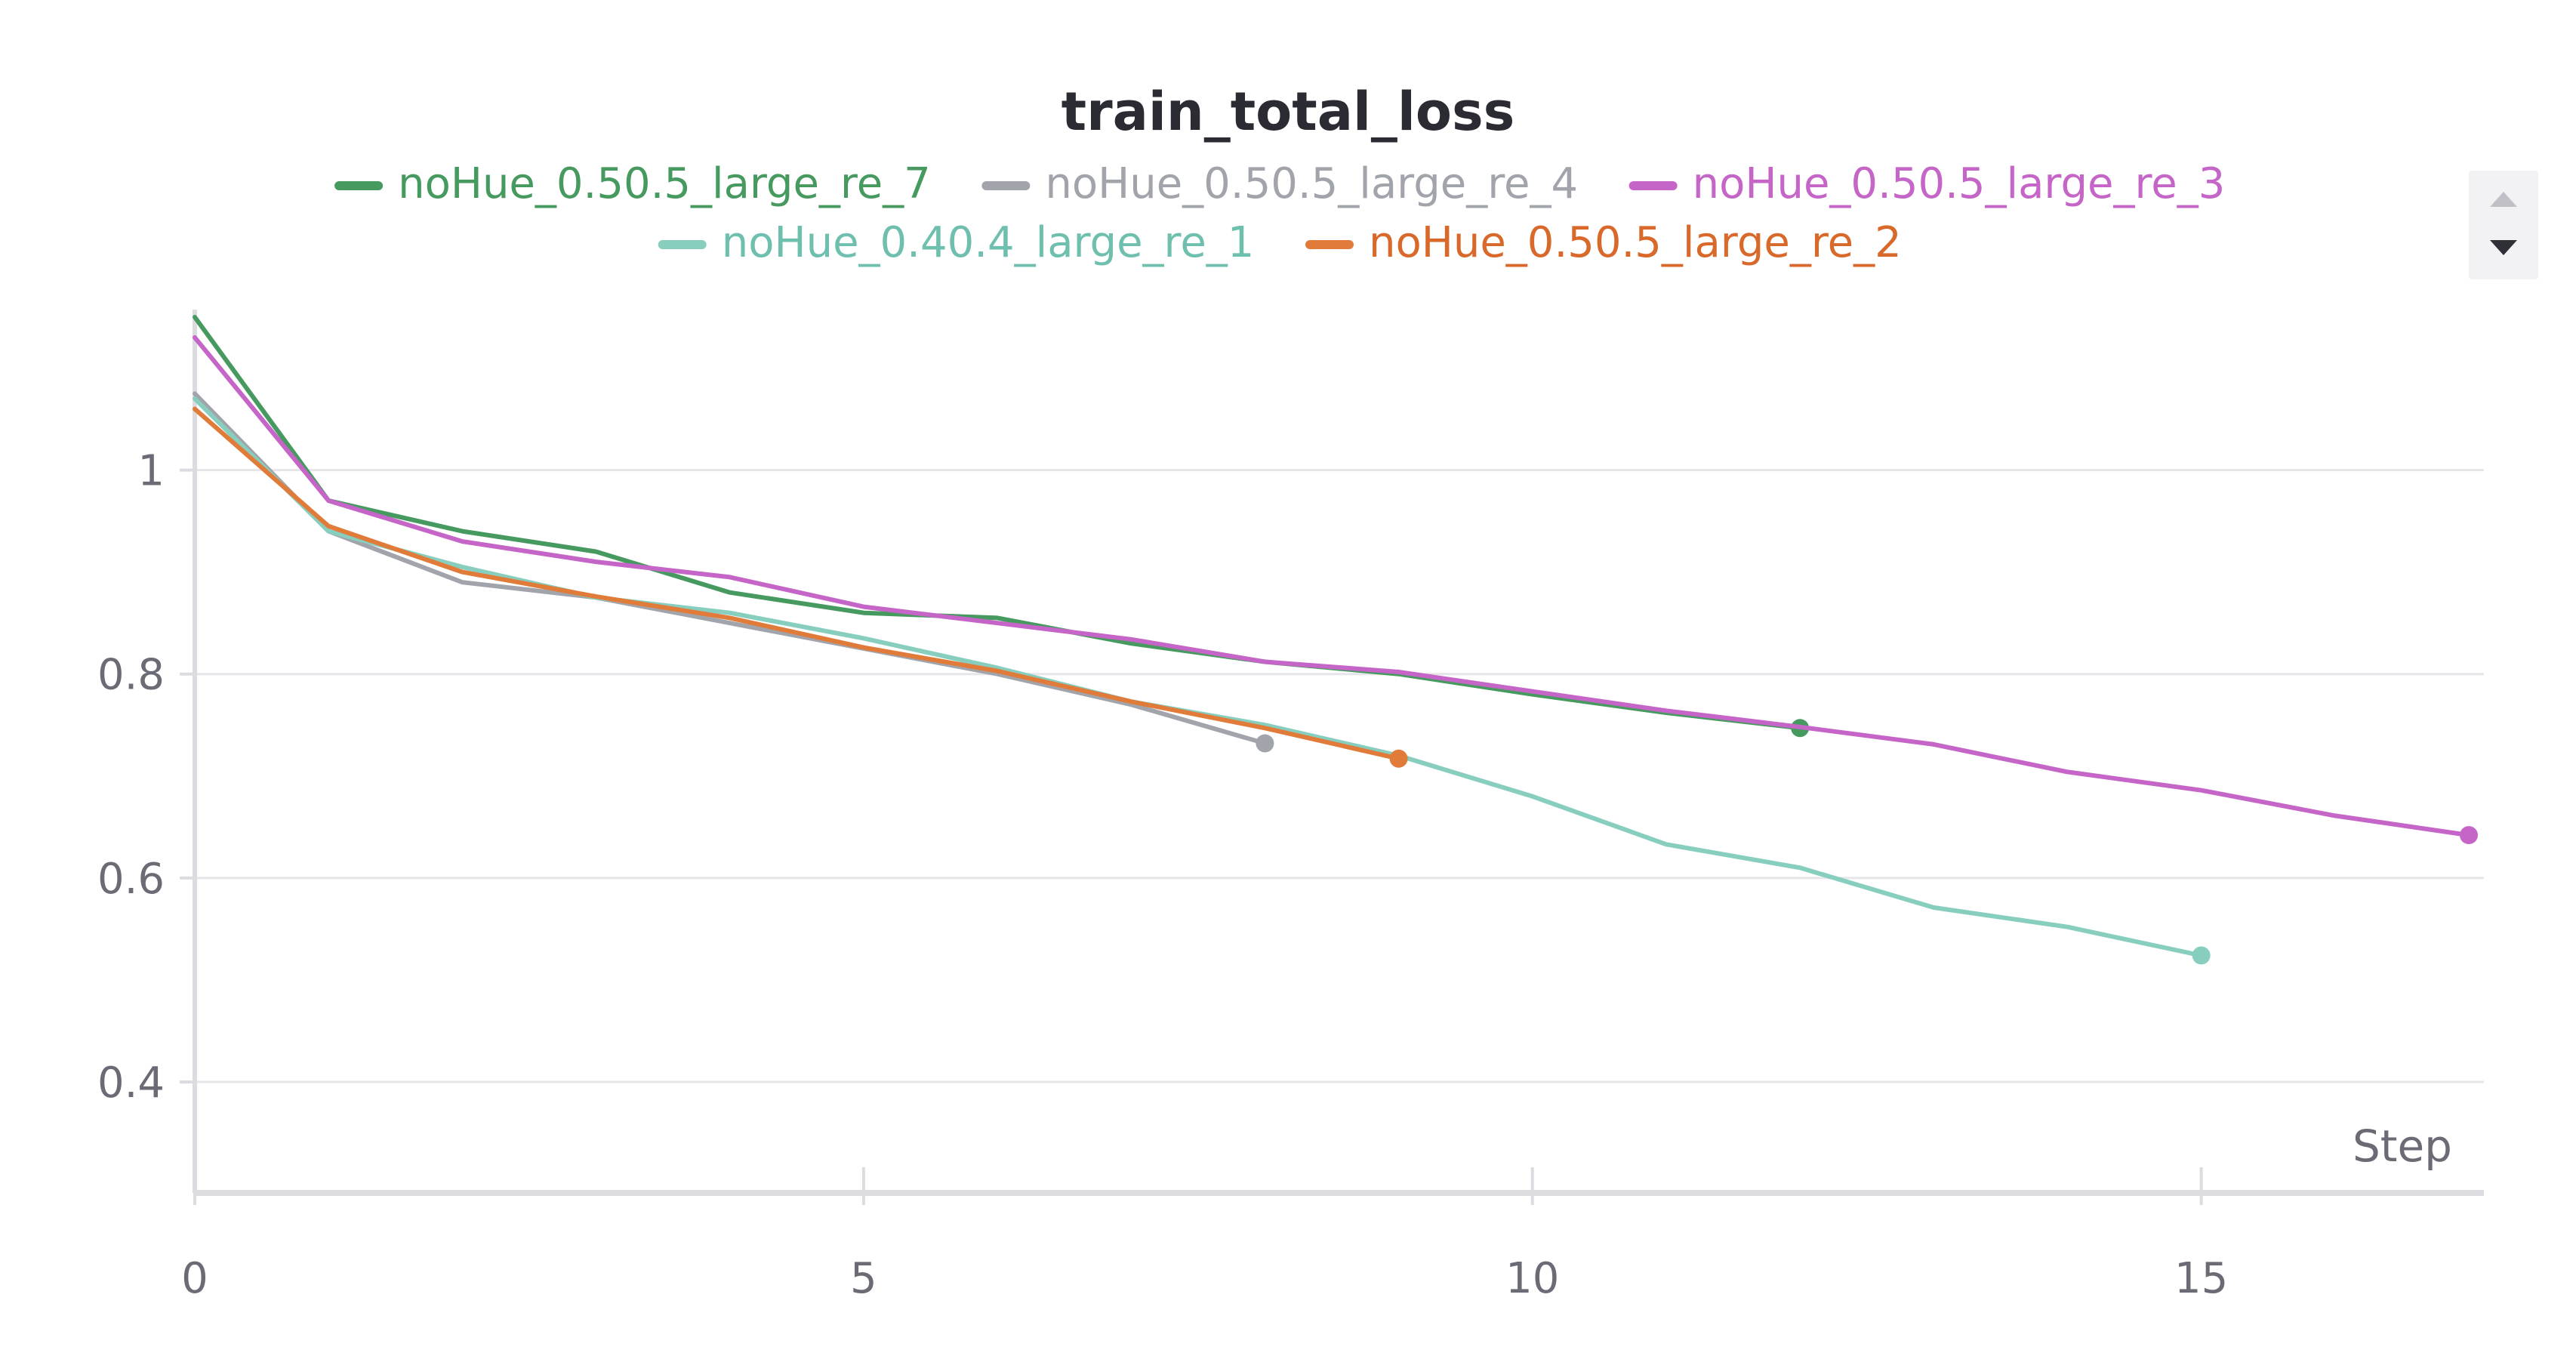 The width and height of the screenshot is (2576, 1353). Describe the element at coordinates (664, 183) in the screenshot. I see `legend-label: noHue_0.50.5_large_re_7` at that location.